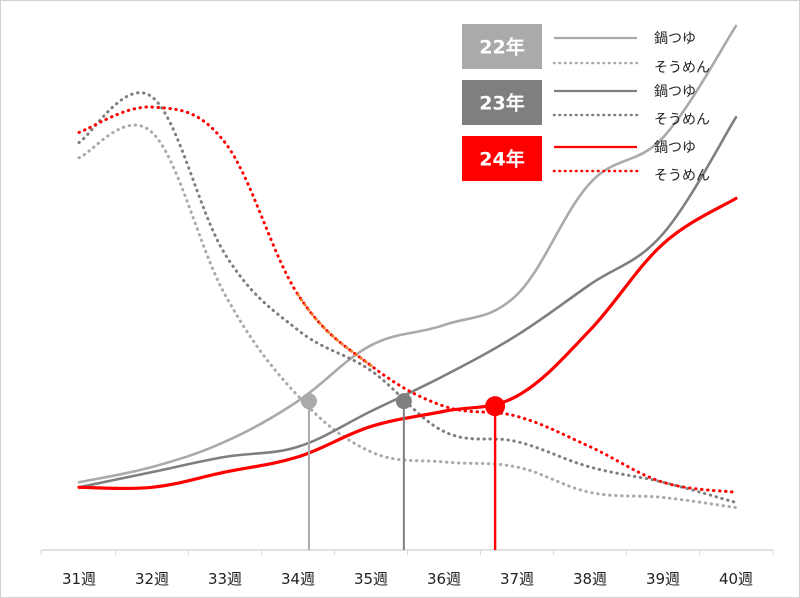 Image resolution: width=800 pixels, height=598 pixels. Describe the element at coordinates (736, 579) in the screenshot. I see `x-tick-label: 40週` at that location.